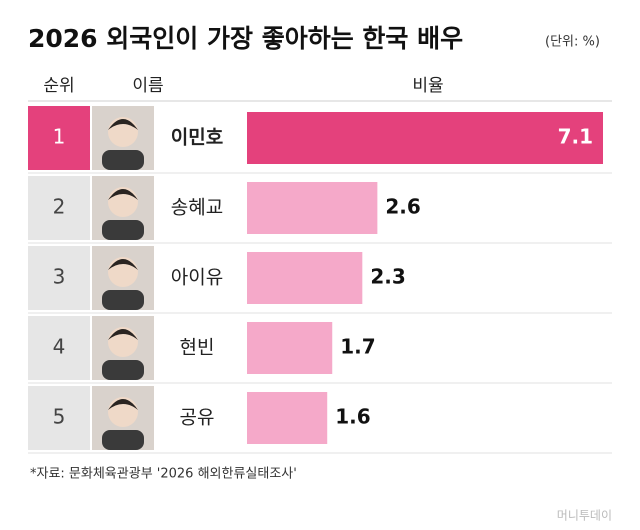 This screenshot has height=530, width=640. I want to click on name-label: 이민호, so click(197, 138).